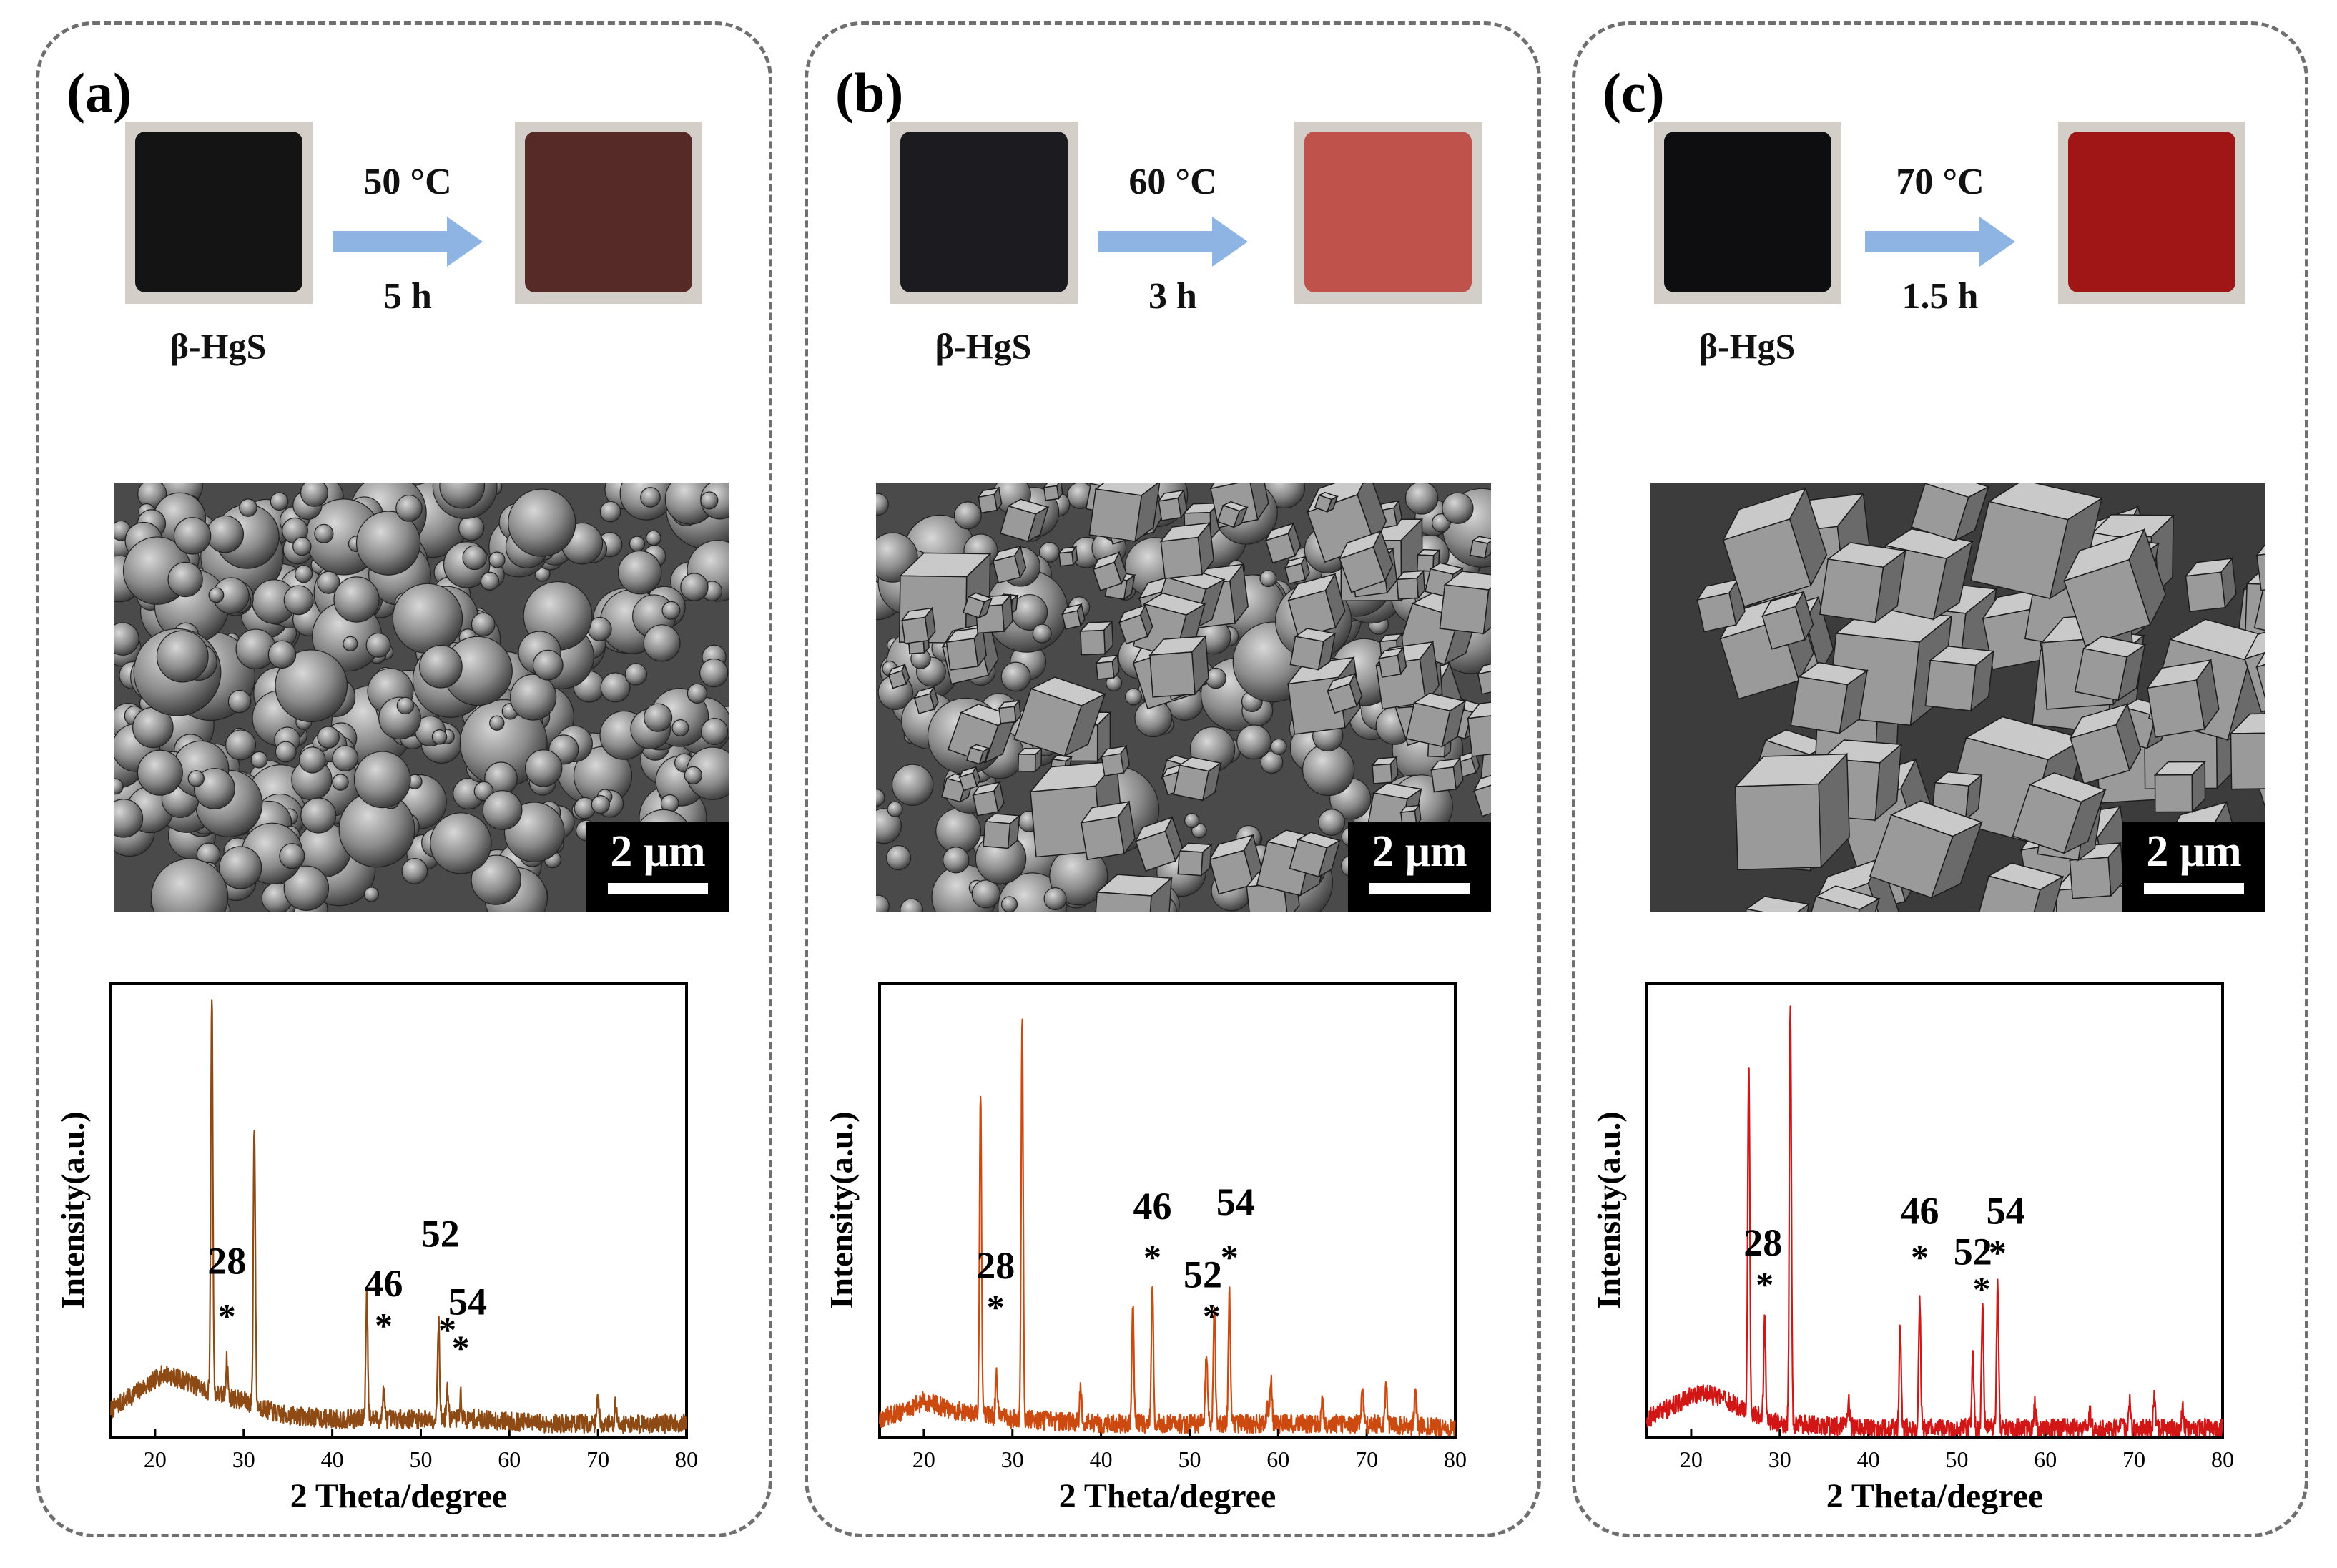 This screenshot has width=2337, height=1568. I want to click on condition-time: 1.5 h, so click(1940, 296).